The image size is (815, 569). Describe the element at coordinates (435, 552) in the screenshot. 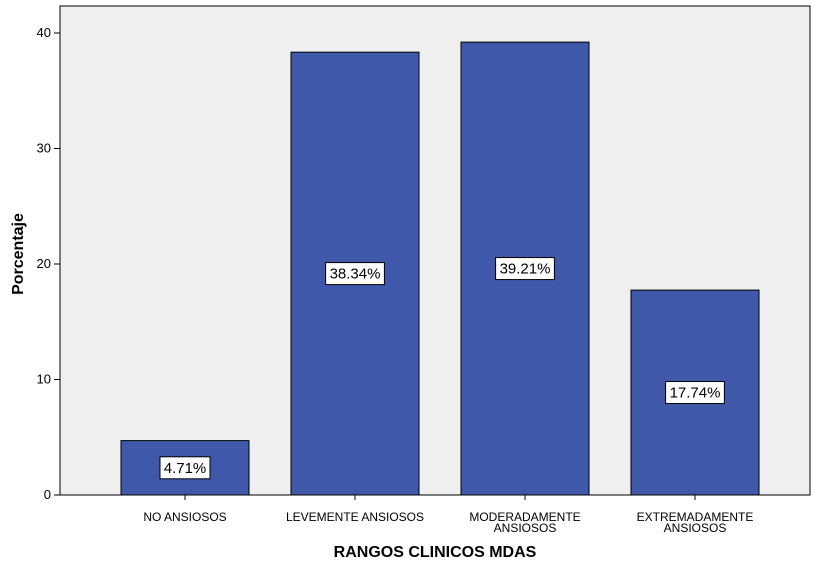

I see `x-axis-title: RANGOS CLINICOS MDAS` at that location.